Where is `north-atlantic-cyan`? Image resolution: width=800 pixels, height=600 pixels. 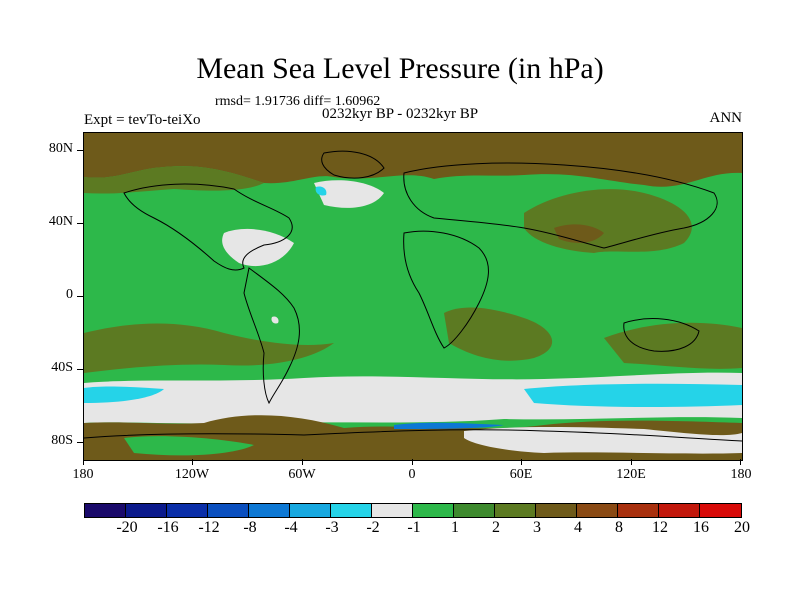
north-atlantic-cyan is located at coordinates (321, 191).